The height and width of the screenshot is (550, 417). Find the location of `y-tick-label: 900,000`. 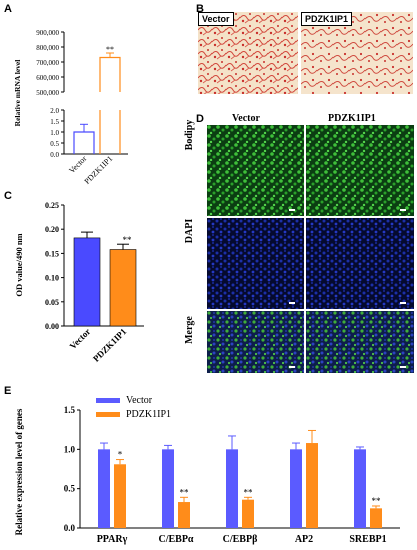

y-tick-label: 900,000 is located at coordinates (47, 33).